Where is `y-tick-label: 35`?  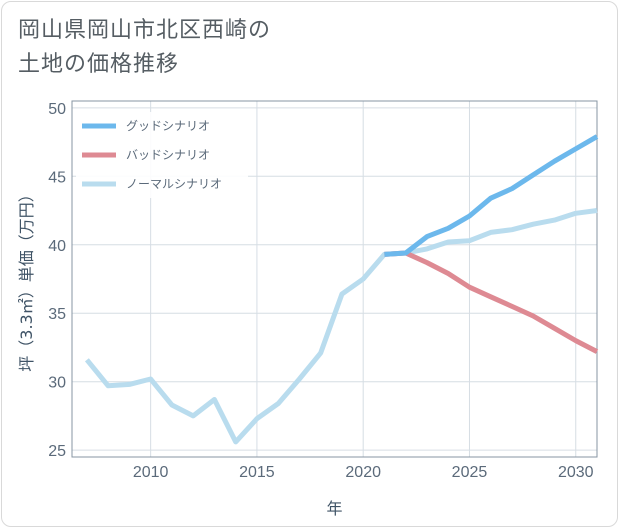 y-tick-label: 35 is located at coordinates (57, 314).